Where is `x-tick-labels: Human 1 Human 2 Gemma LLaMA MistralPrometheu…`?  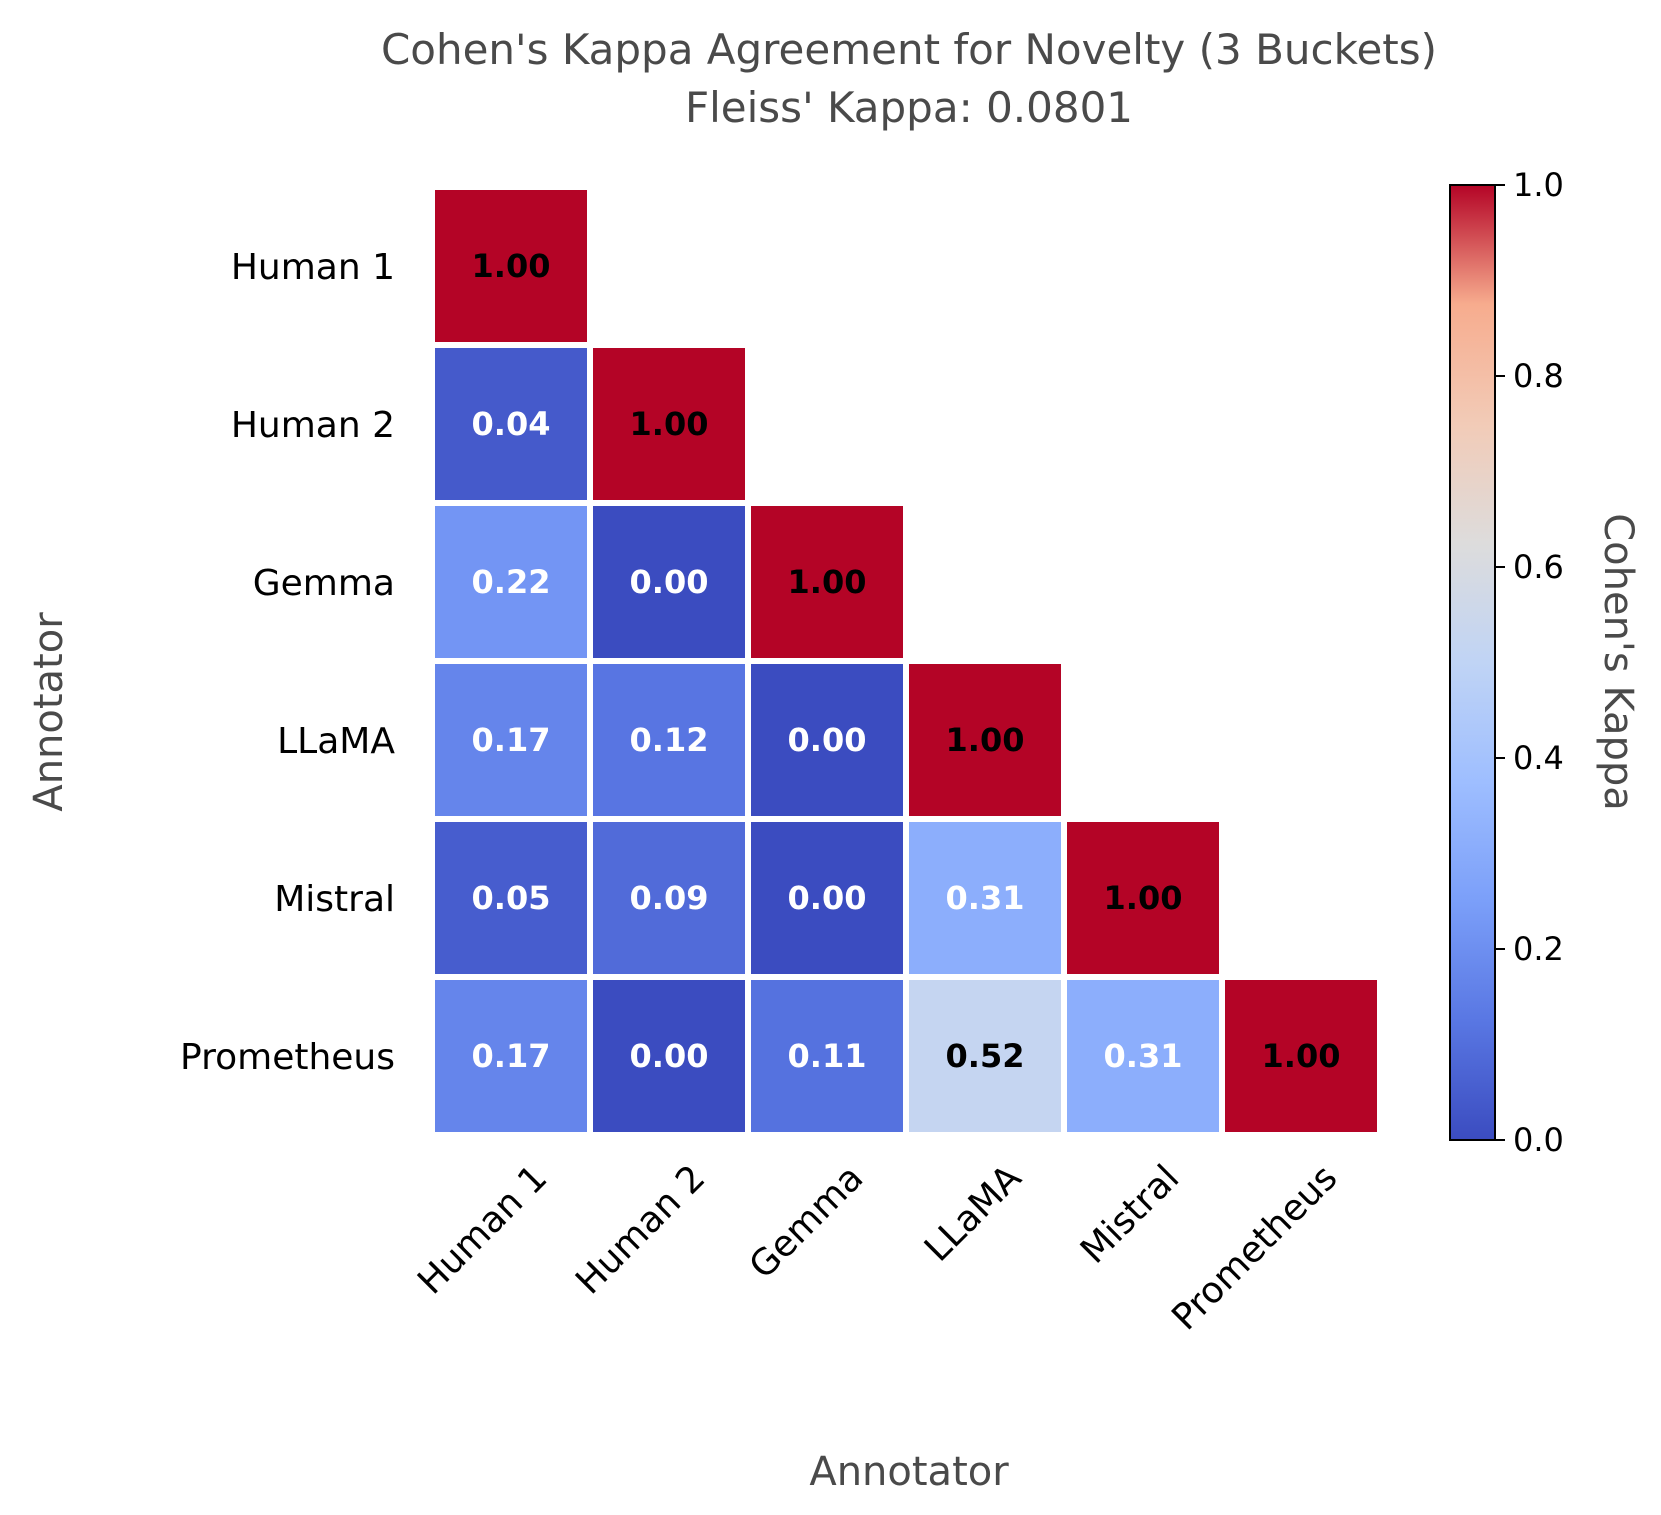 x-tick-labels: Human 1 Human 2 Gemma LLaMA MistralPrometheu… is located at coordinates (877, 1247).